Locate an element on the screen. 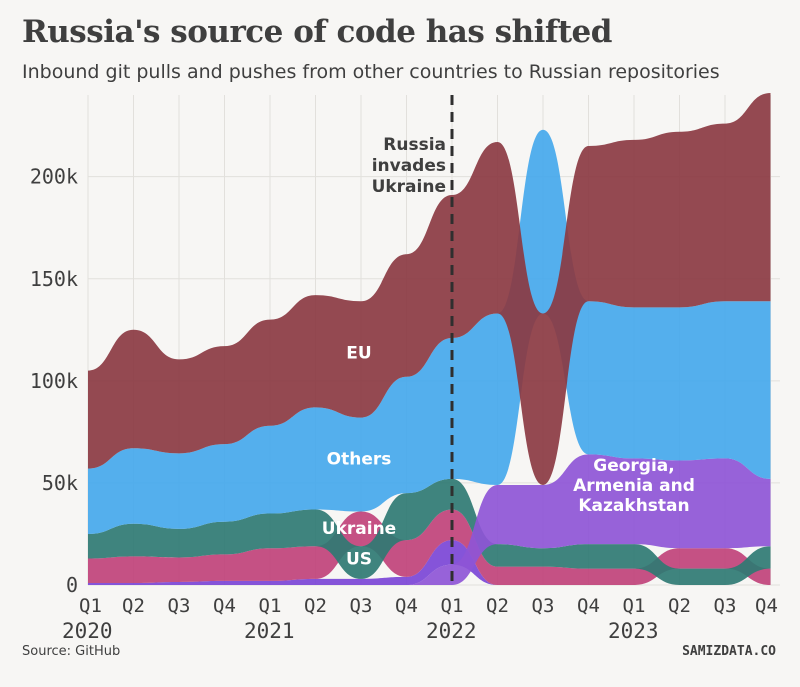  x-year-label: 2022 is located at coordinates (451, 631).